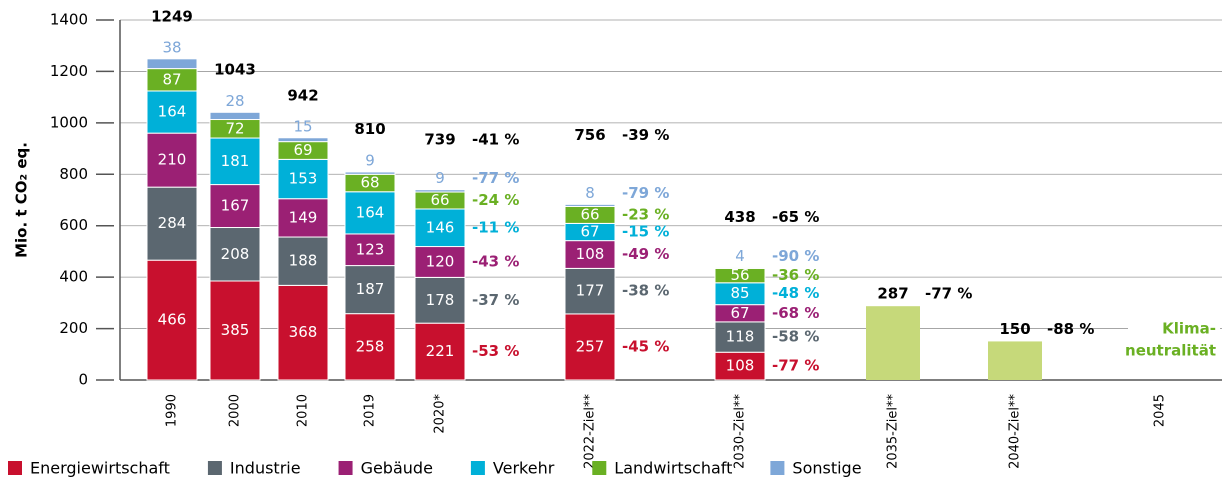  What do you see at coordinates (440, 261) in the screenshot?
I see `data-label: 120` at bounding box center [440, 261].